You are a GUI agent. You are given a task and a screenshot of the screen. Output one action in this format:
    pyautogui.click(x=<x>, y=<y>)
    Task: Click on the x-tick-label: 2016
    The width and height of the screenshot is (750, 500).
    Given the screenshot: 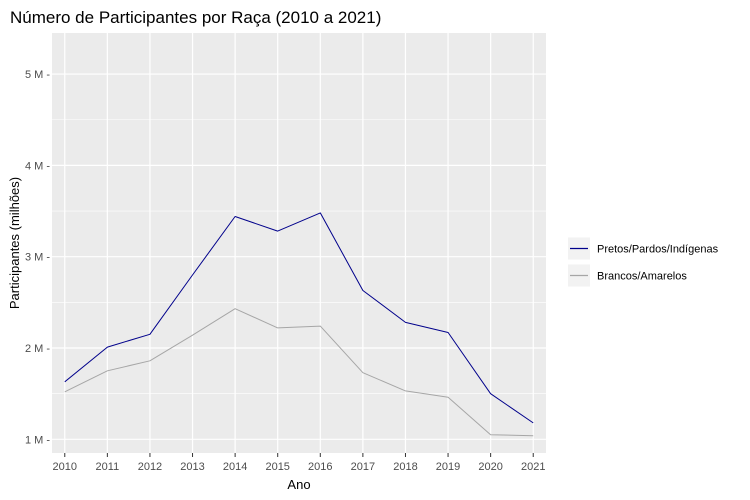 What is the action you would take?
    pyautogui.click(x=320, y=467)
    